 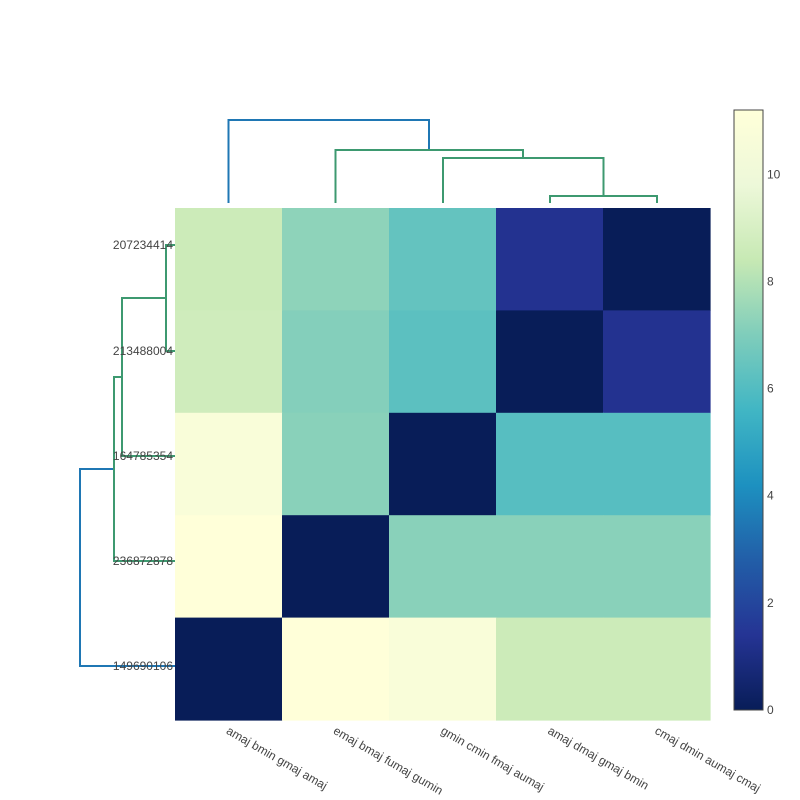 What do you see at coordinates (143, 245) in the screenshot?
I see `y-tick-label: 207234414` at bounding box center [143, 245].